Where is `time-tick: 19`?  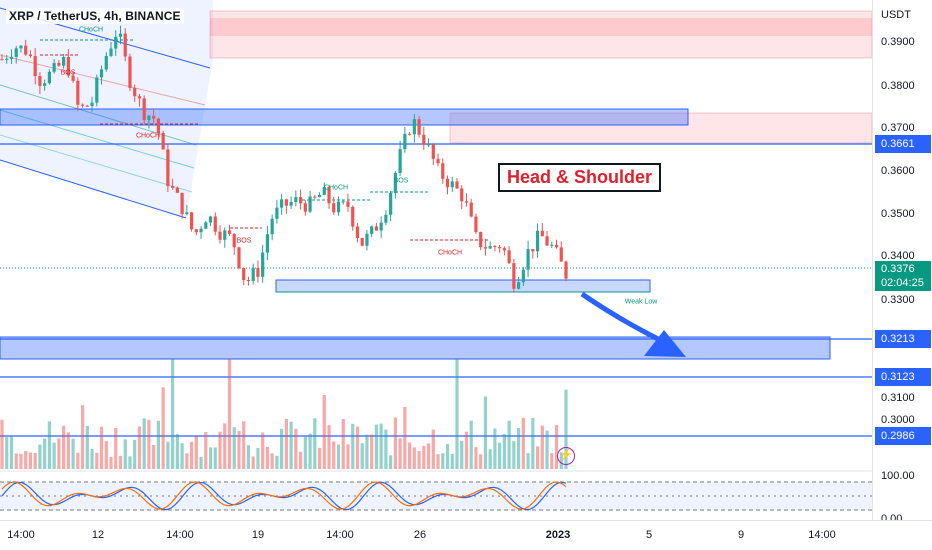
time-tick: 19 is located at coordinates (258, 535).